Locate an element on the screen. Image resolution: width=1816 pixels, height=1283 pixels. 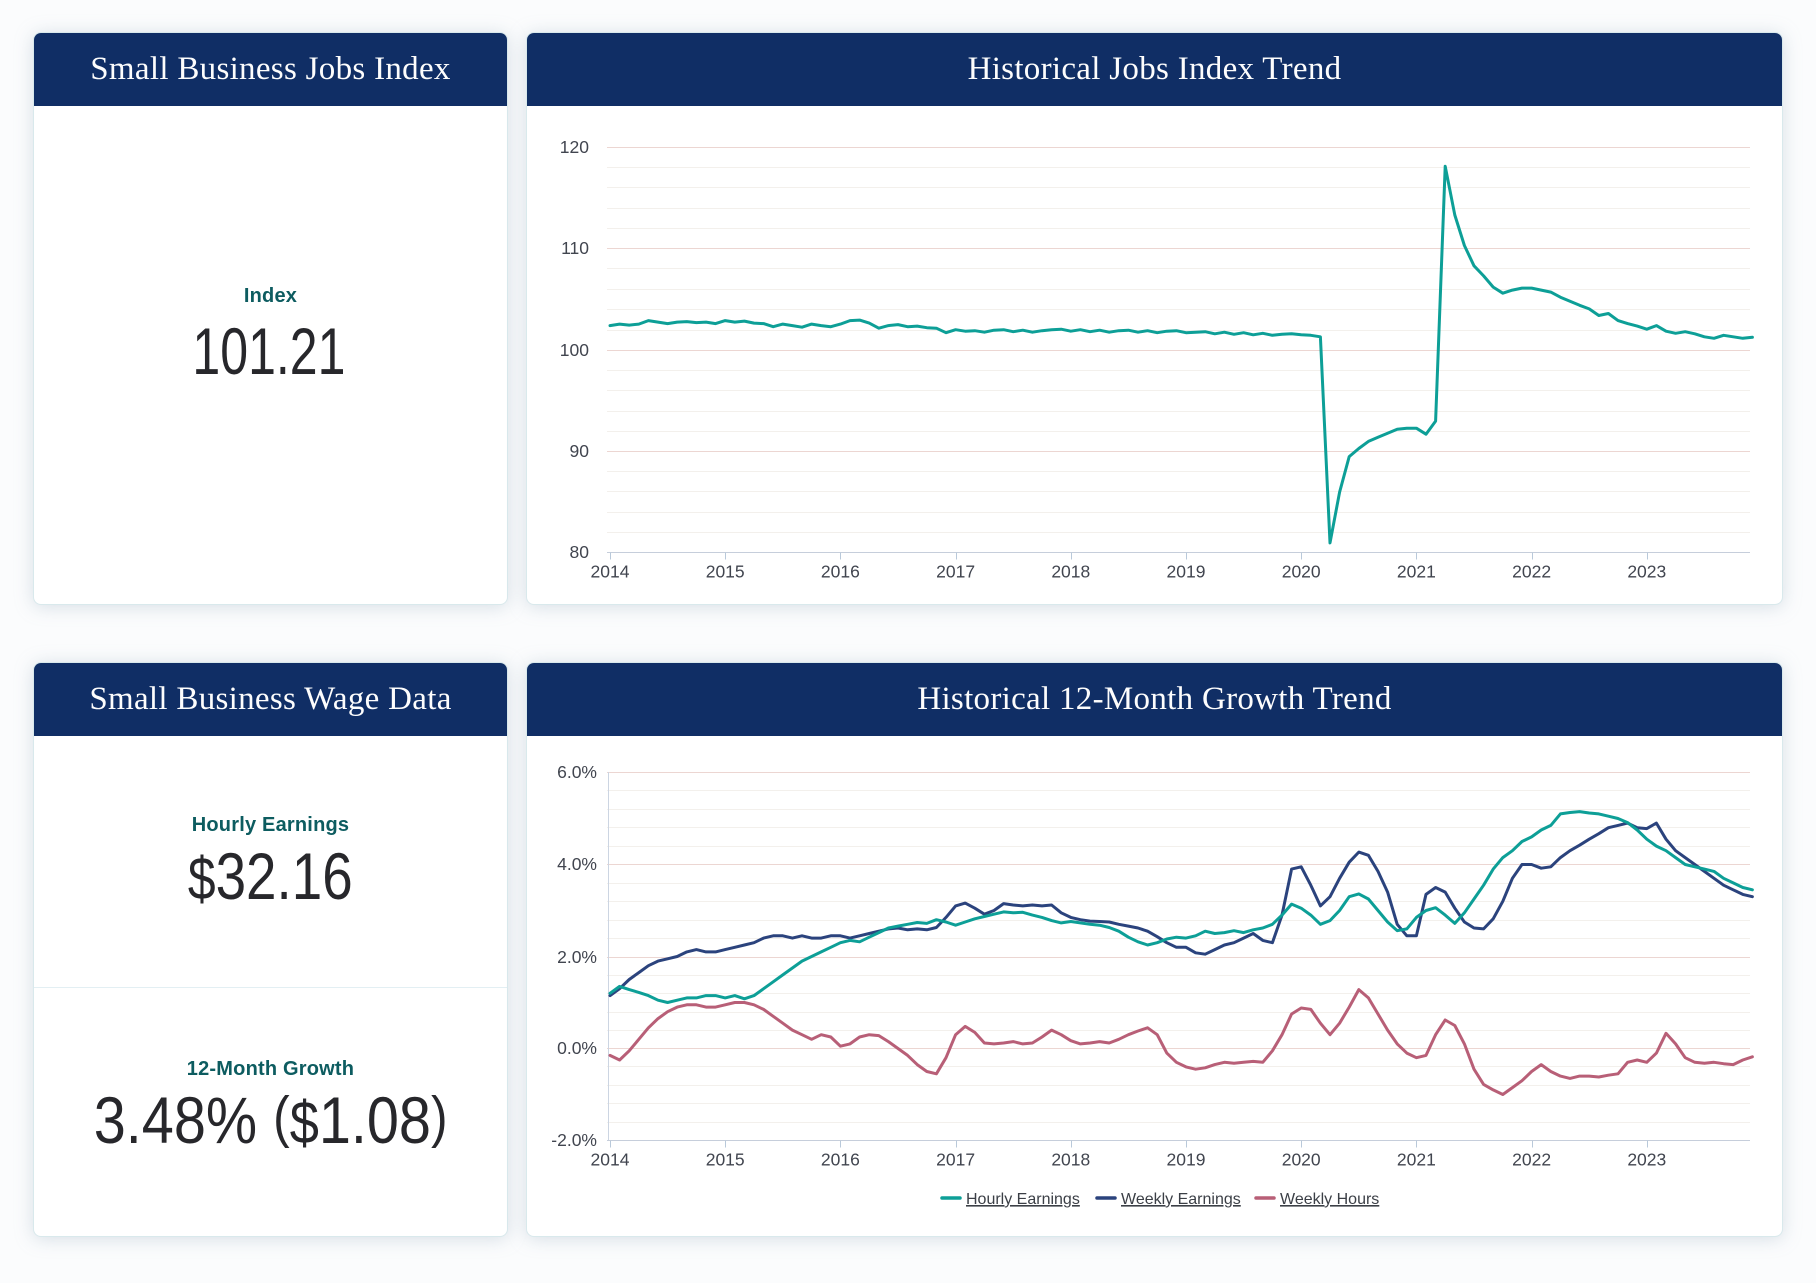
svg-text: 100 is located at coordinates (574, 350).